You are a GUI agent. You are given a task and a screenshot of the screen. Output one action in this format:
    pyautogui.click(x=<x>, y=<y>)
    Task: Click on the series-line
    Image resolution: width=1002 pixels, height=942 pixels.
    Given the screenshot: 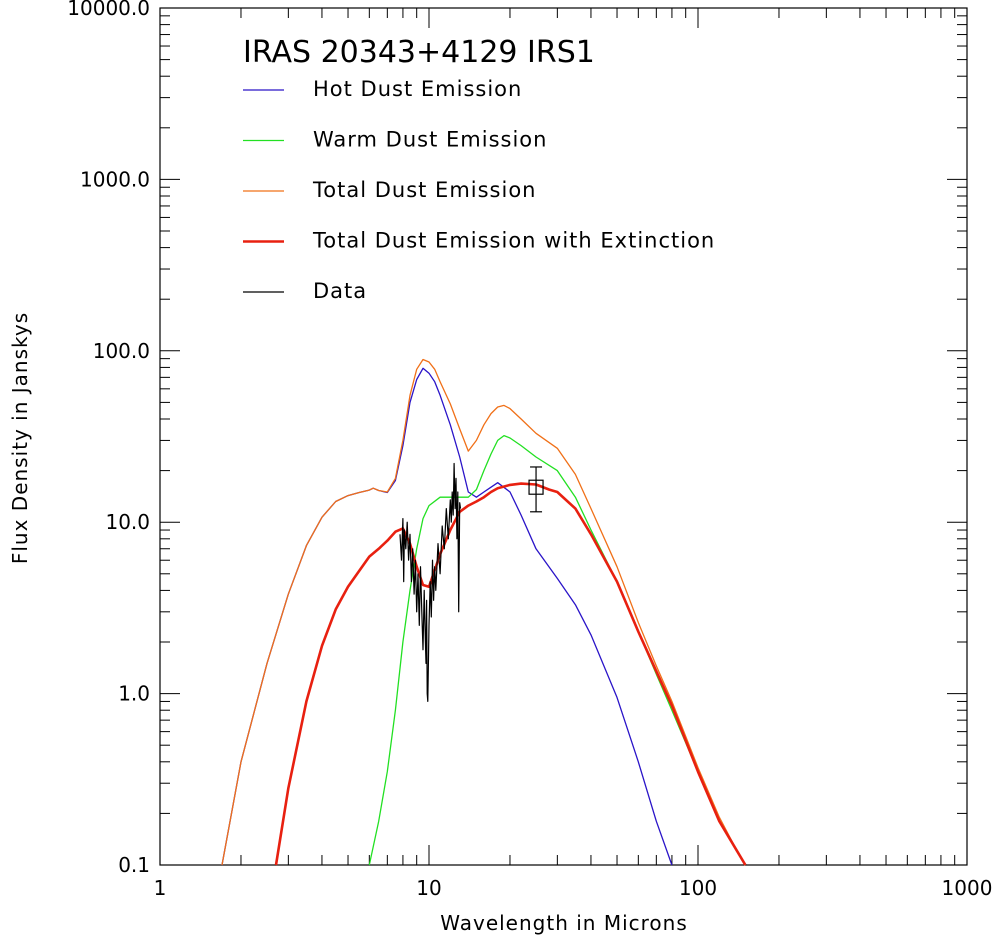 What is the action you would take?
    pyautogui.click(x=430, y=582)
    